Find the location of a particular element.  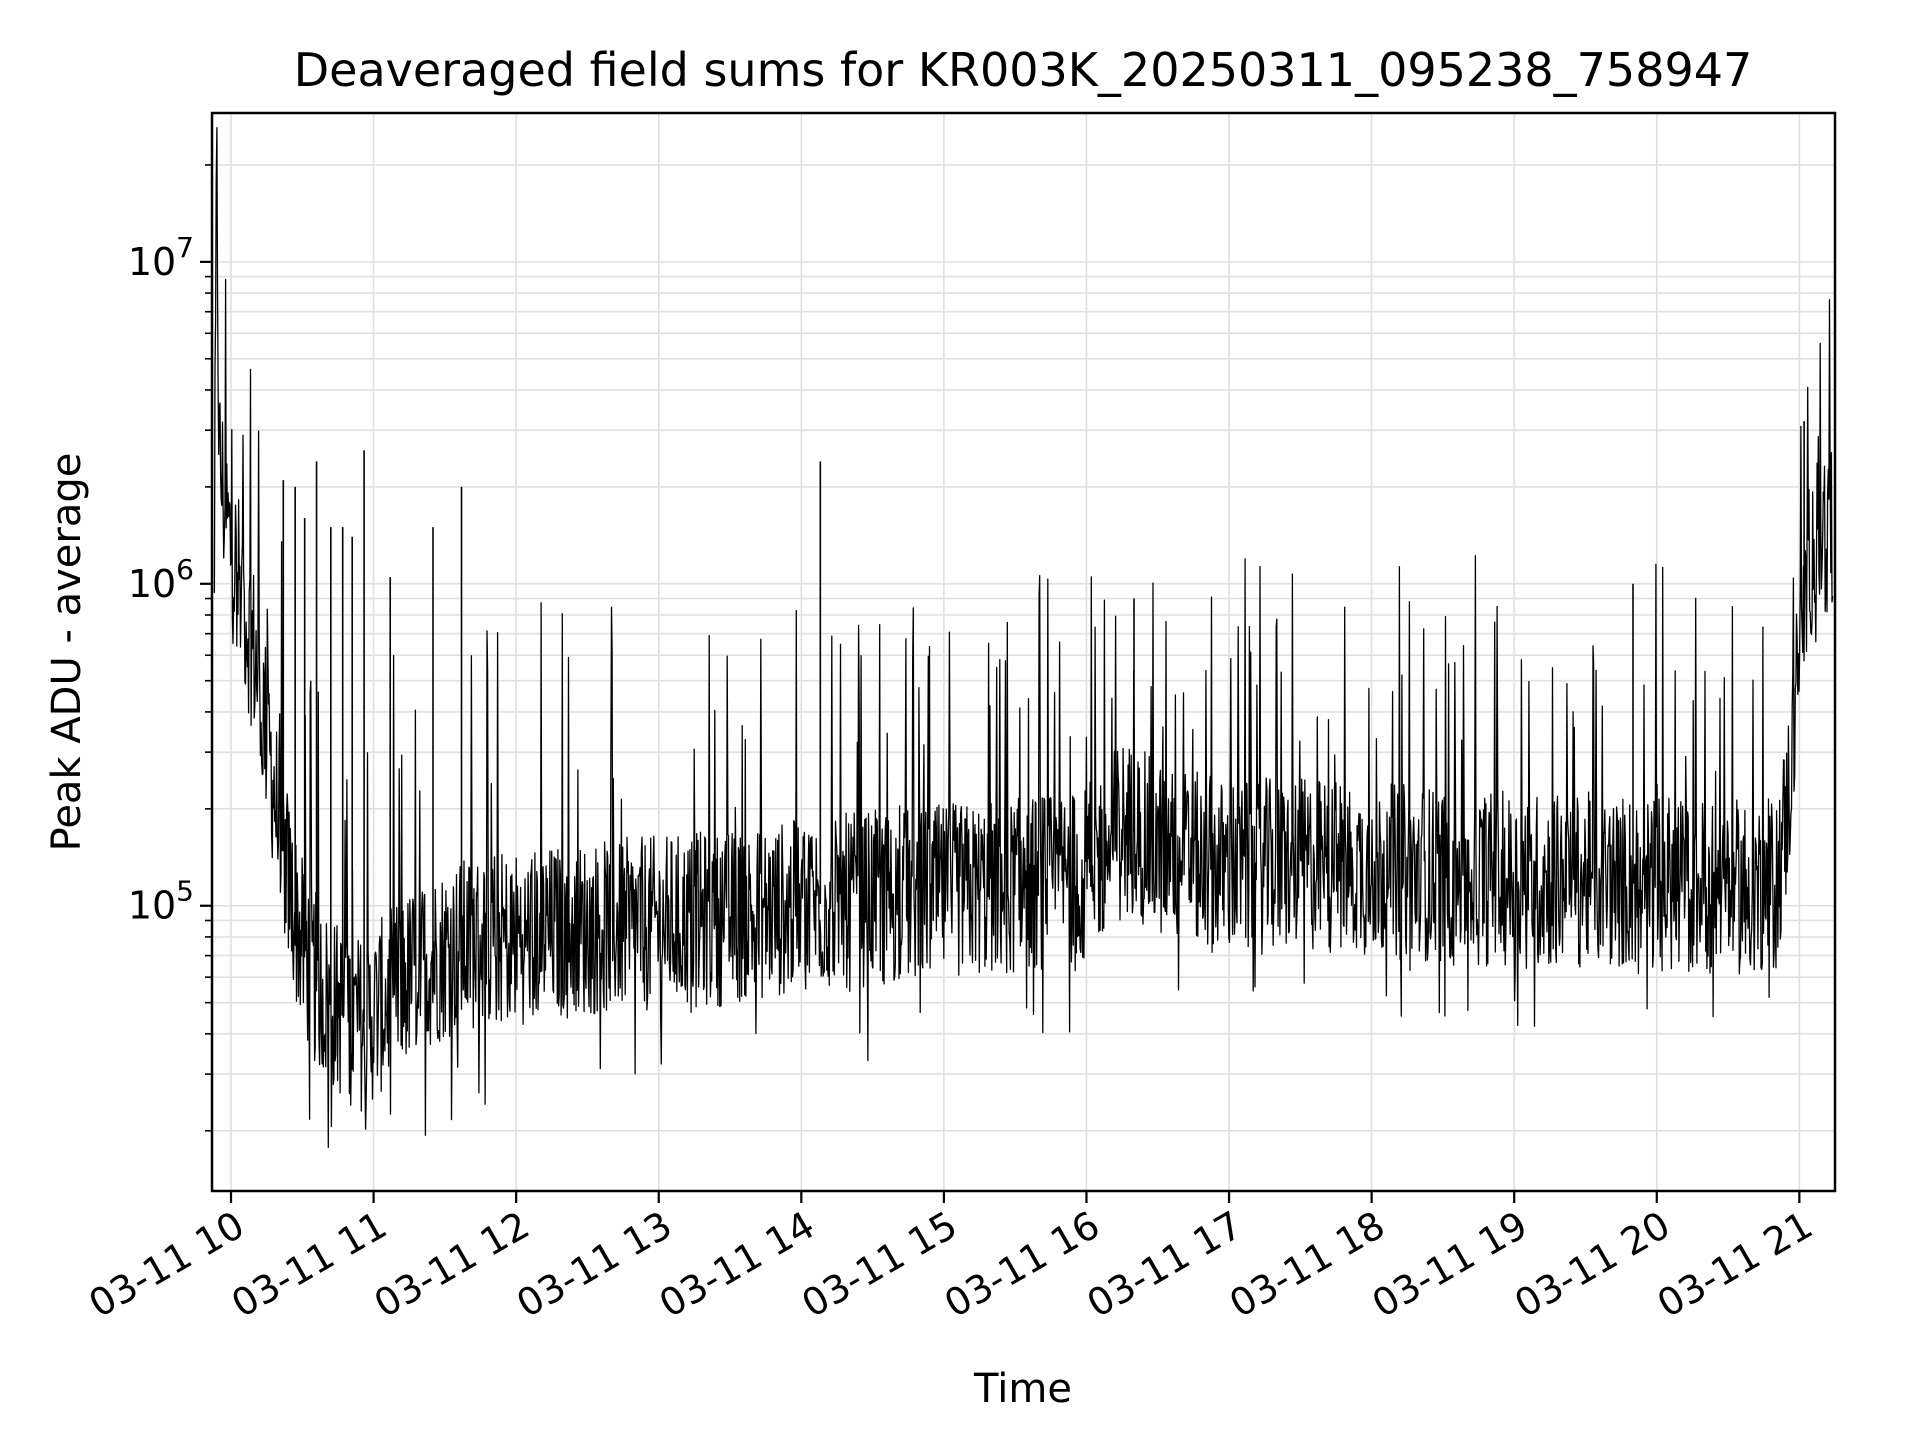

x-tick-label: 03-11 19 is located at coordinates (1450, 1265).